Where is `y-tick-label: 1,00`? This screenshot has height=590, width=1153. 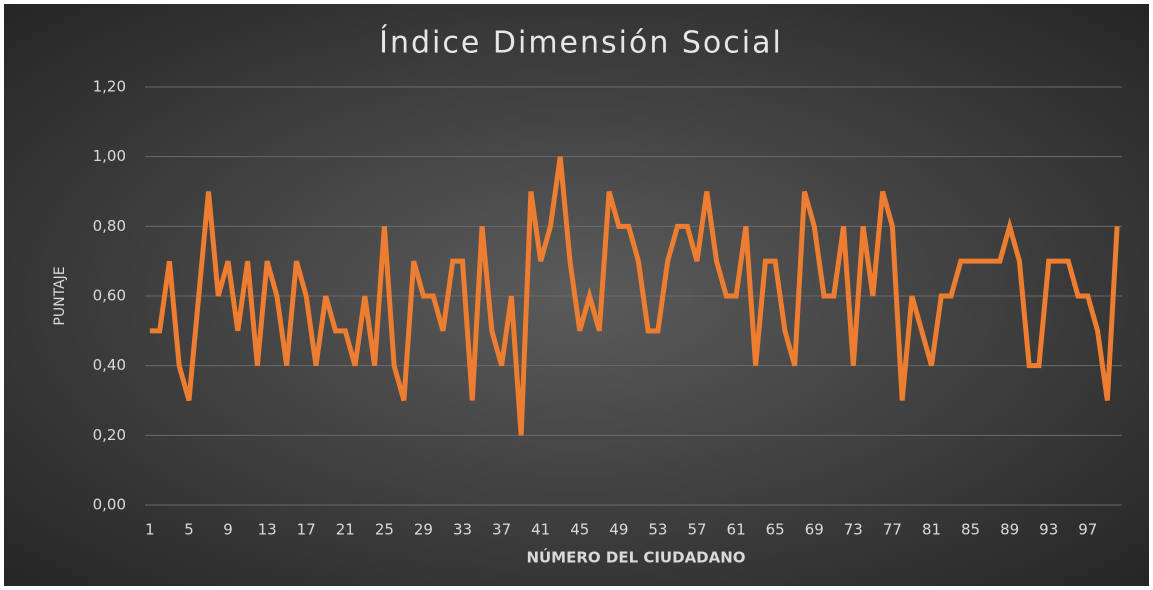 y-tick-label: 1,00 is located at coordinates (109, 156).